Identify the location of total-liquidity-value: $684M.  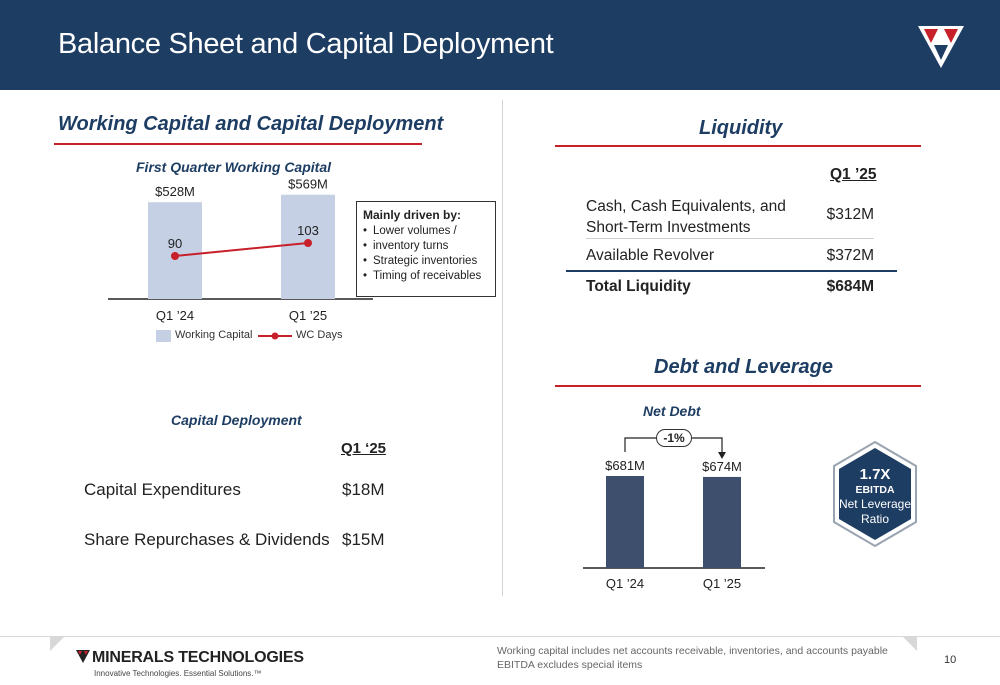
(850, 286).